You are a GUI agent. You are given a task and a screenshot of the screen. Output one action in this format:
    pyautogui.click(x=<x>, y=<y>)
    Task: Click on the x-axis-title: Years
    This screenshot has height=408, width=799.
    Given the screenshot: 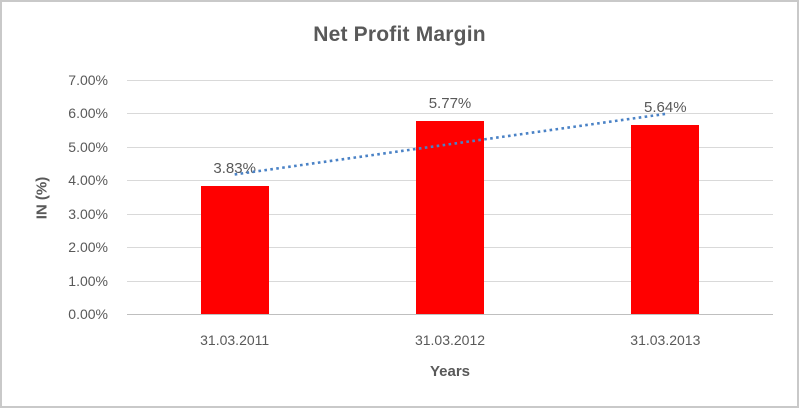 What is the action you would take?
    pyautogui.click(x=450, y=371)
    